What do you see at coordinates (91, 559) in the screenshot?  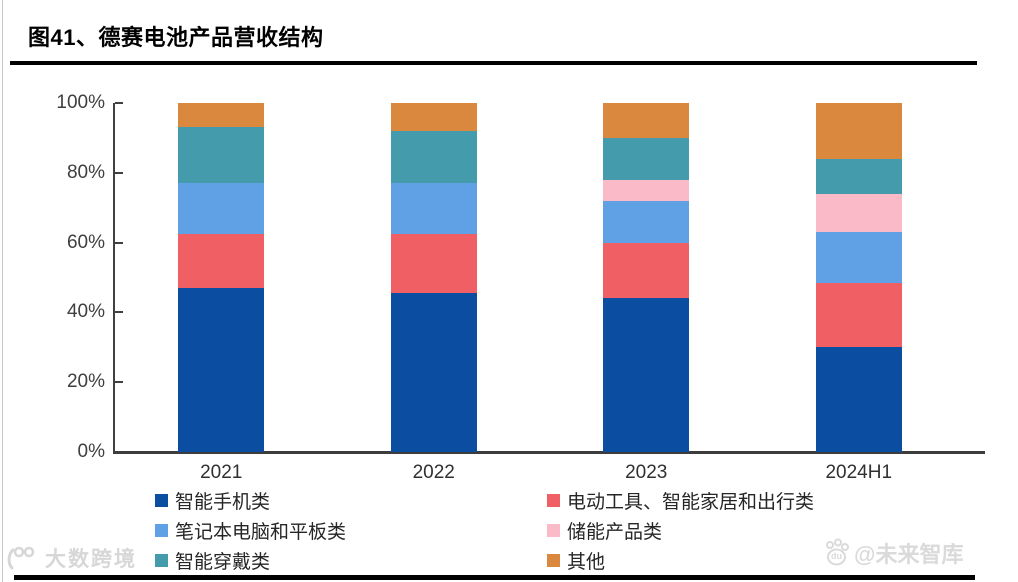 I see `dashukuajing-watermark-label: 大数跨境` at bounding box center [91, 559].